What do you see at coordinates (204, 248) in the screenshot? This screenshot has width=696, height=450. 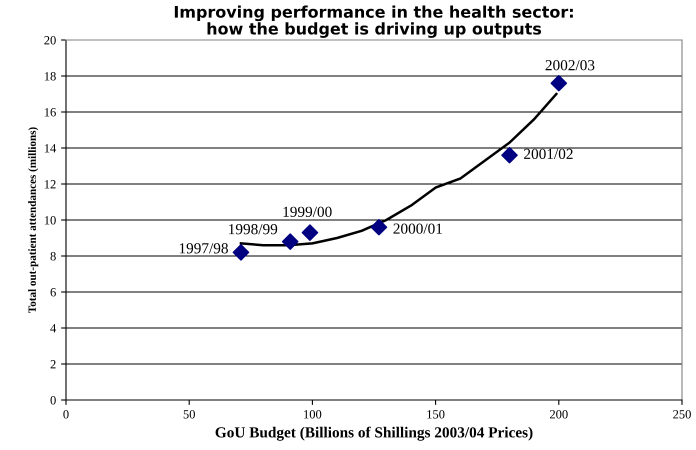 I see `annotation: 1997/98` at bounding box center [204, 248].